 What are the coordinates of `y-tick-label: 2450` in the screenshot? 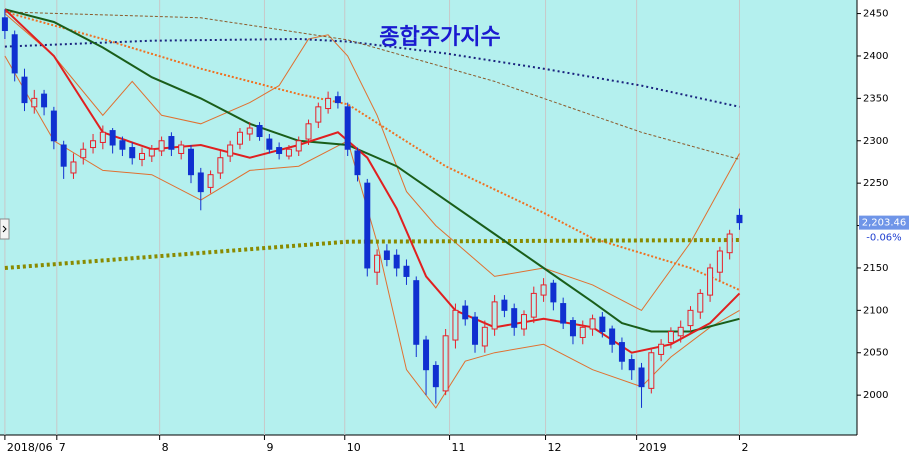 It's located at (875, 14).